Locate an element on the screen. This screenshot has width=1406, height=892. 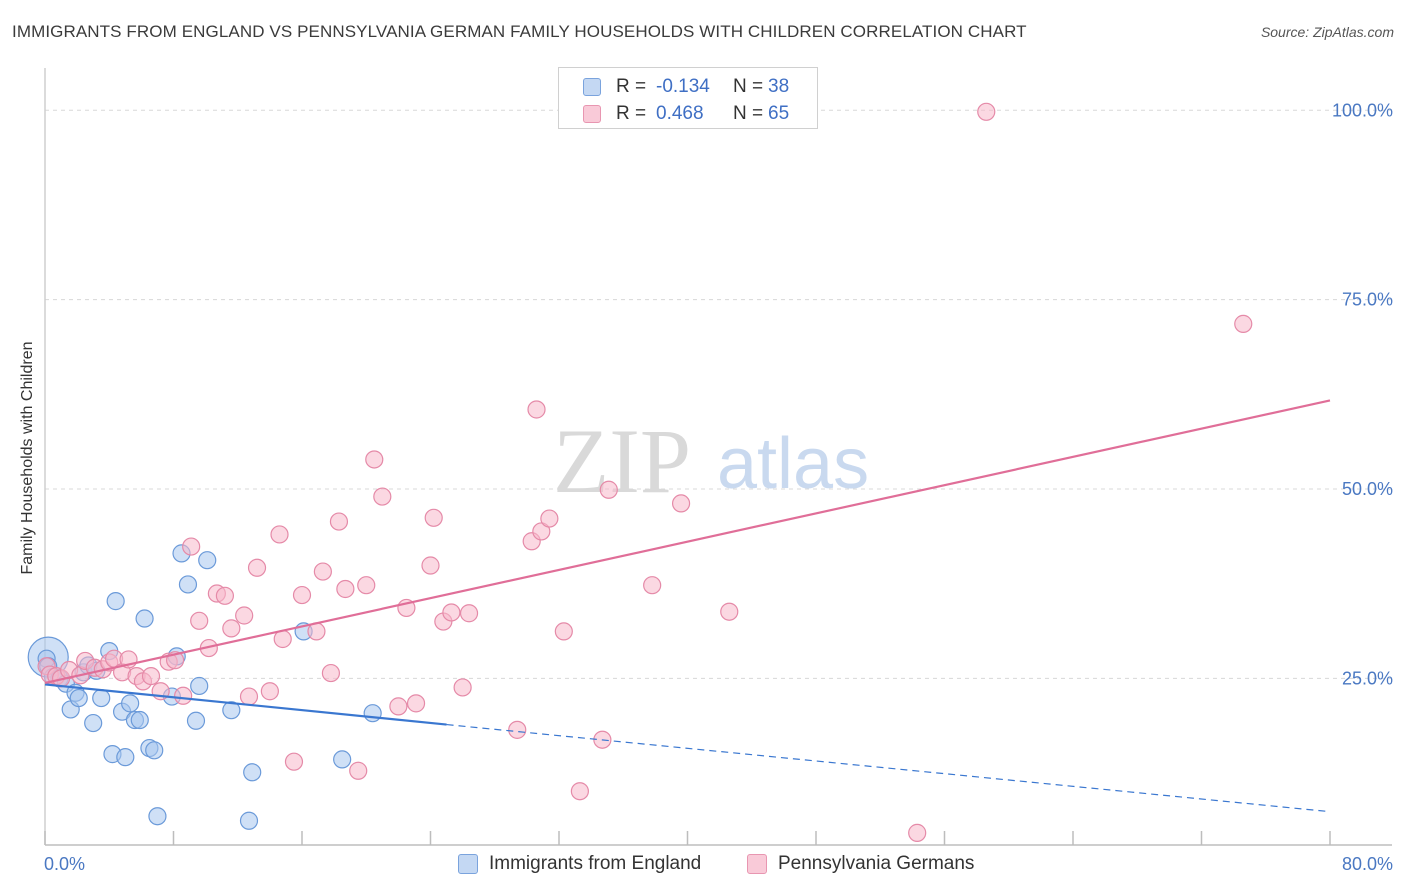
y-tick-label: 25.0% is located at coordinates (1367, 678).